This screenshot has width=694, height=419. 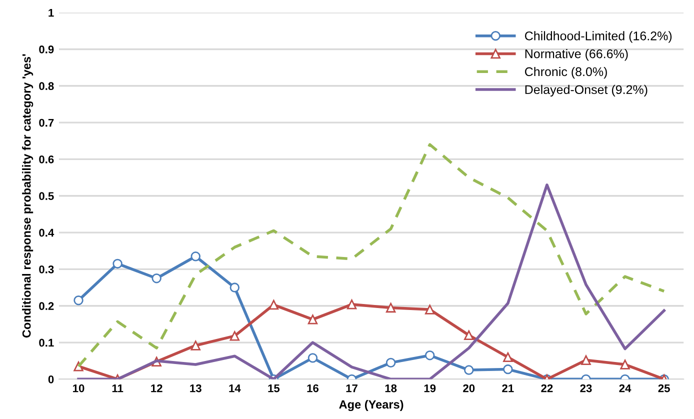 What do you see at coordinates (274, 388) in the screenshot?
I see `x-tick-label: 15` at bounding box center [274, 388].